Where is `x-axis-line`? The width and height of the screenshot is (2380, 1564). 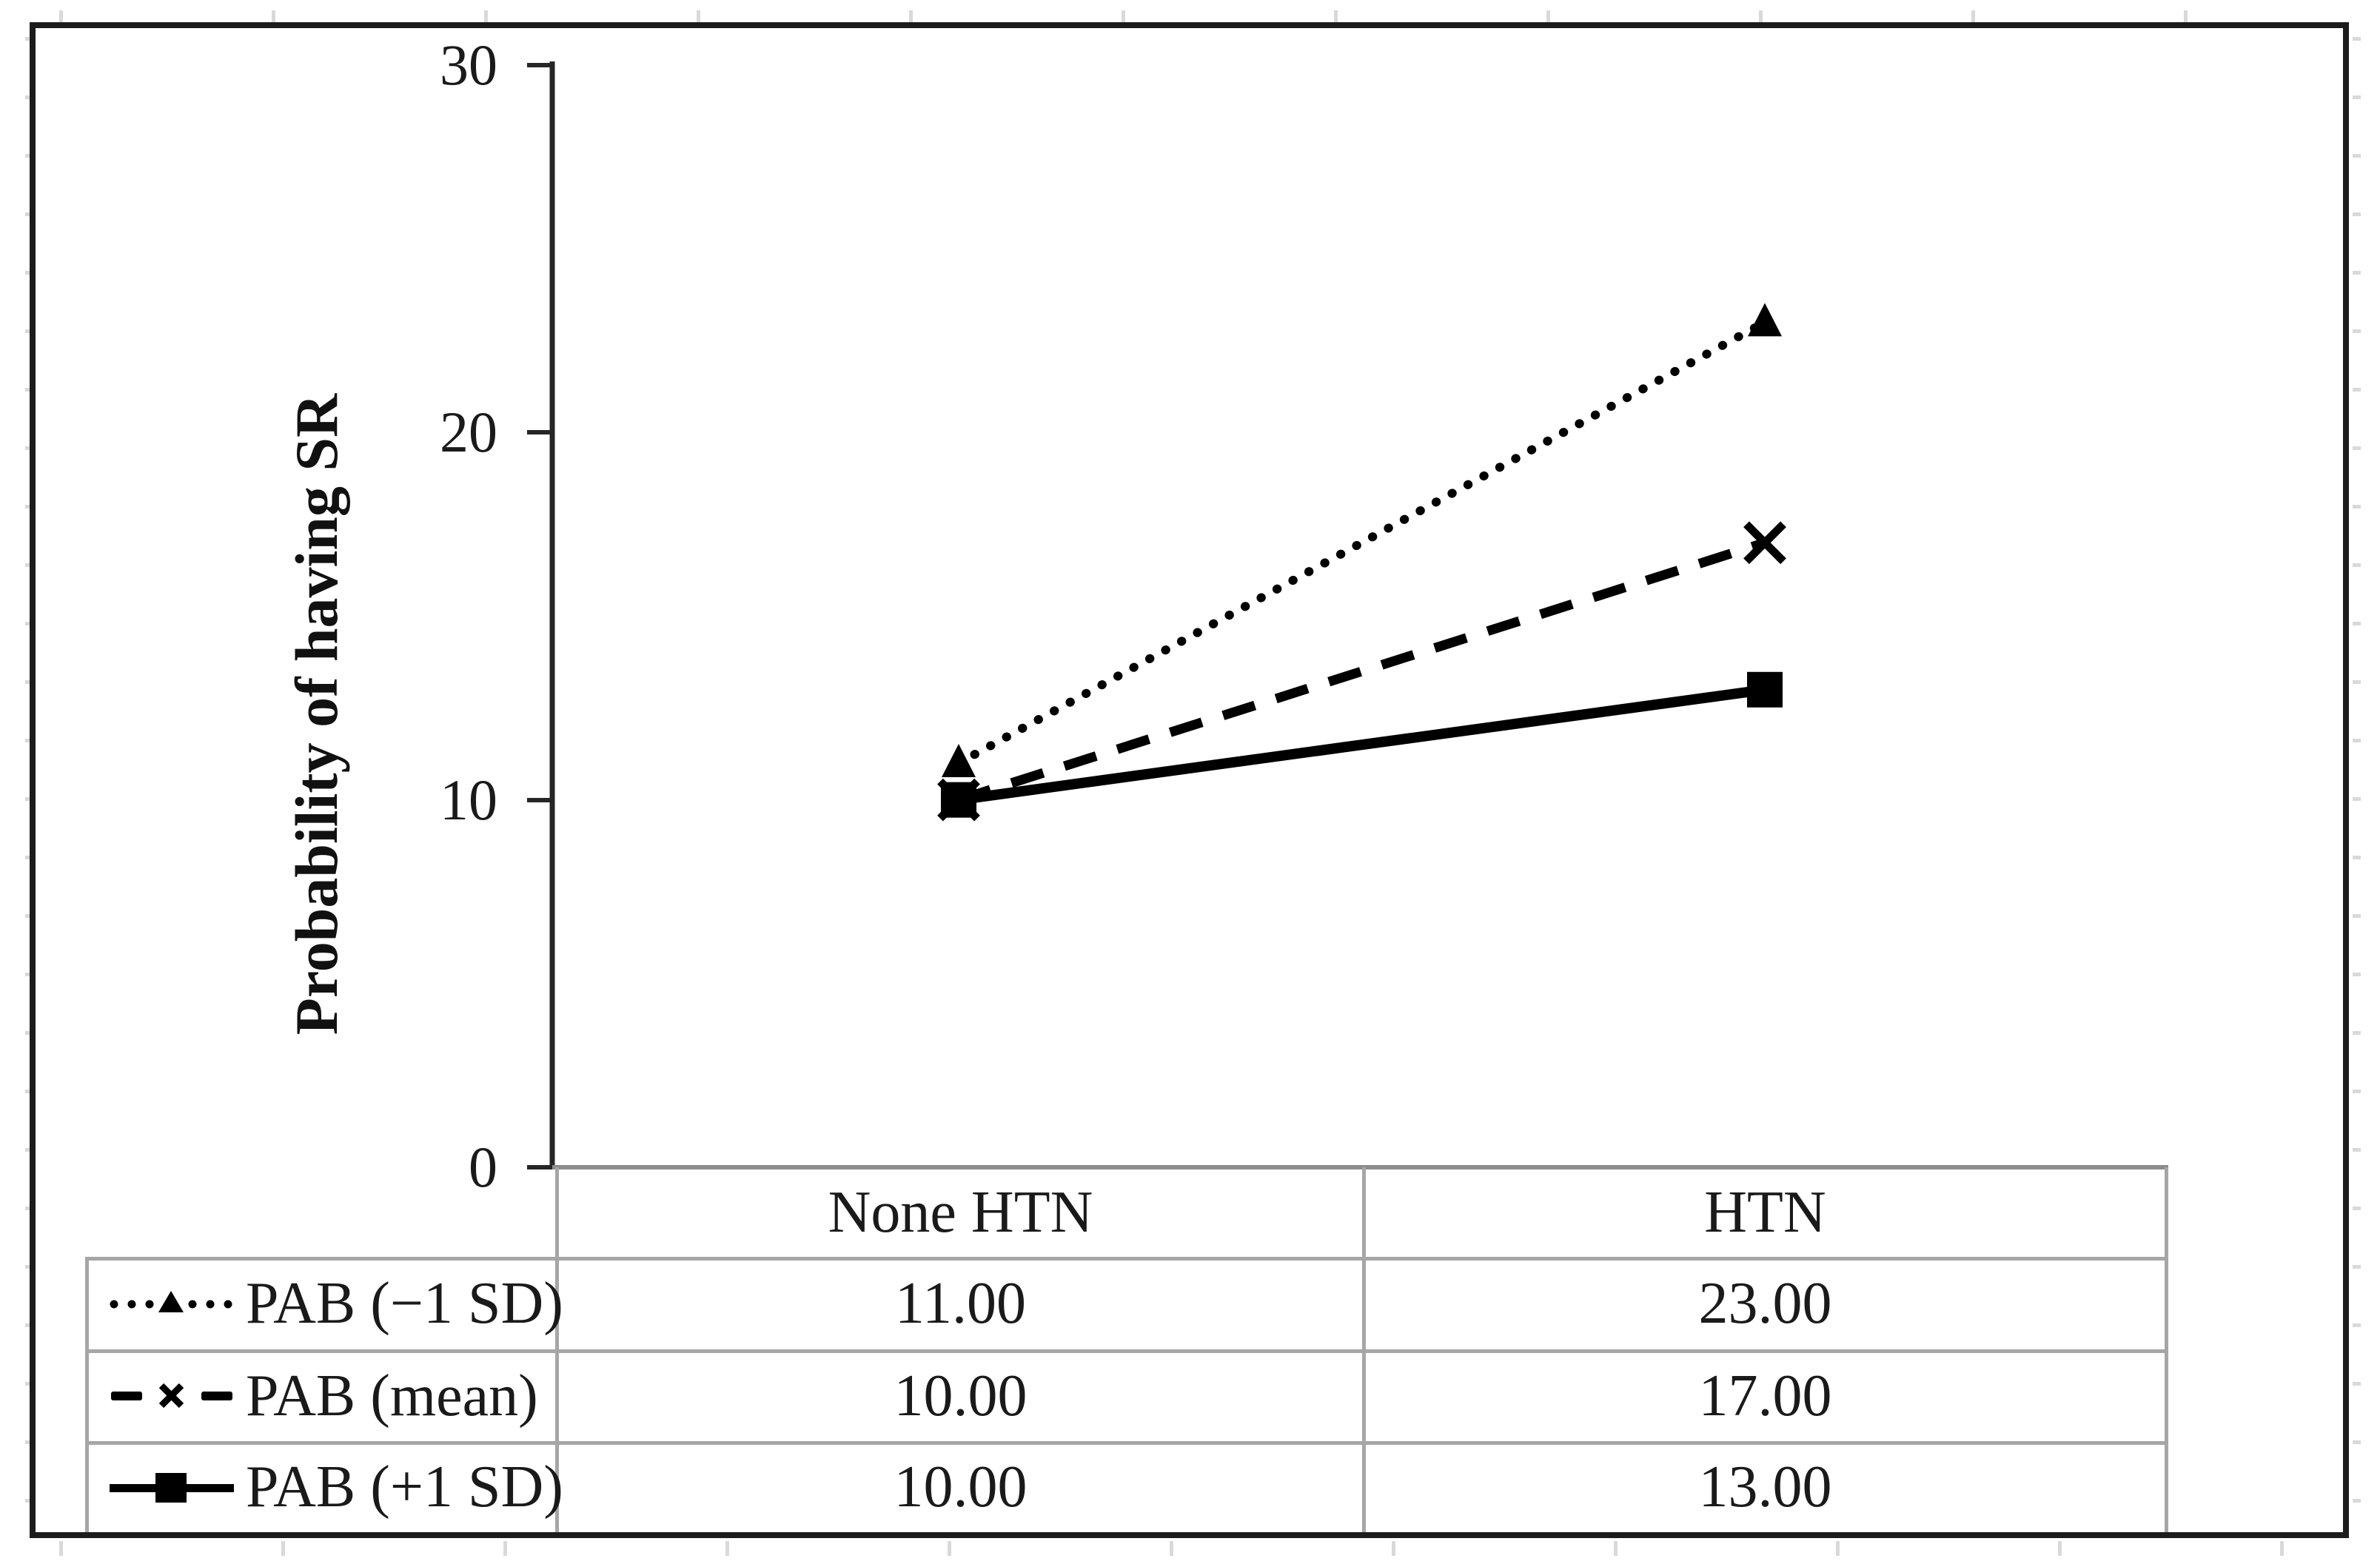 x-axis-line is located at coordinates (1360, 1167).